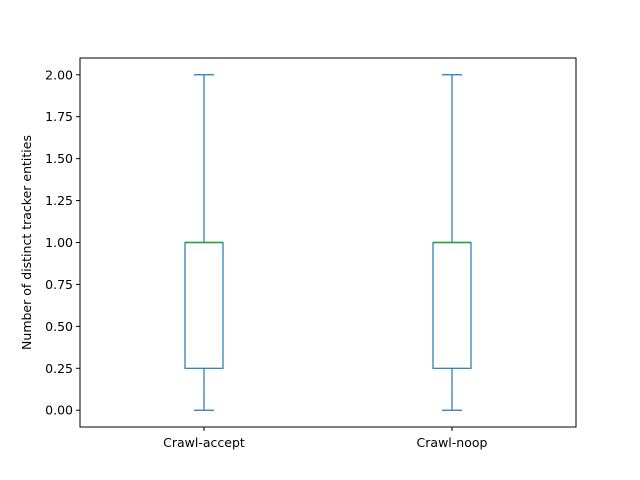  I want to click on y-tick-label: 1.25, so click(59, 200).